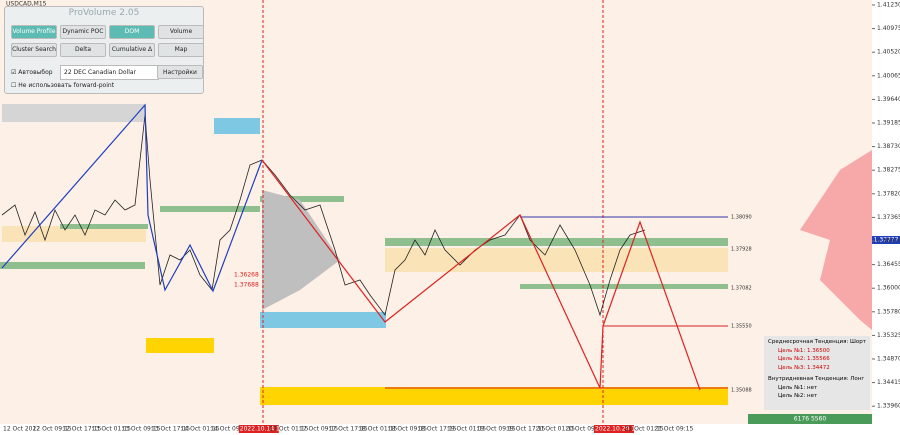 This screenshot has height=435, width=900. Describe the element at coordinates (888, 335) in the screenshot. I see `price-label: 1.35325` at that location.